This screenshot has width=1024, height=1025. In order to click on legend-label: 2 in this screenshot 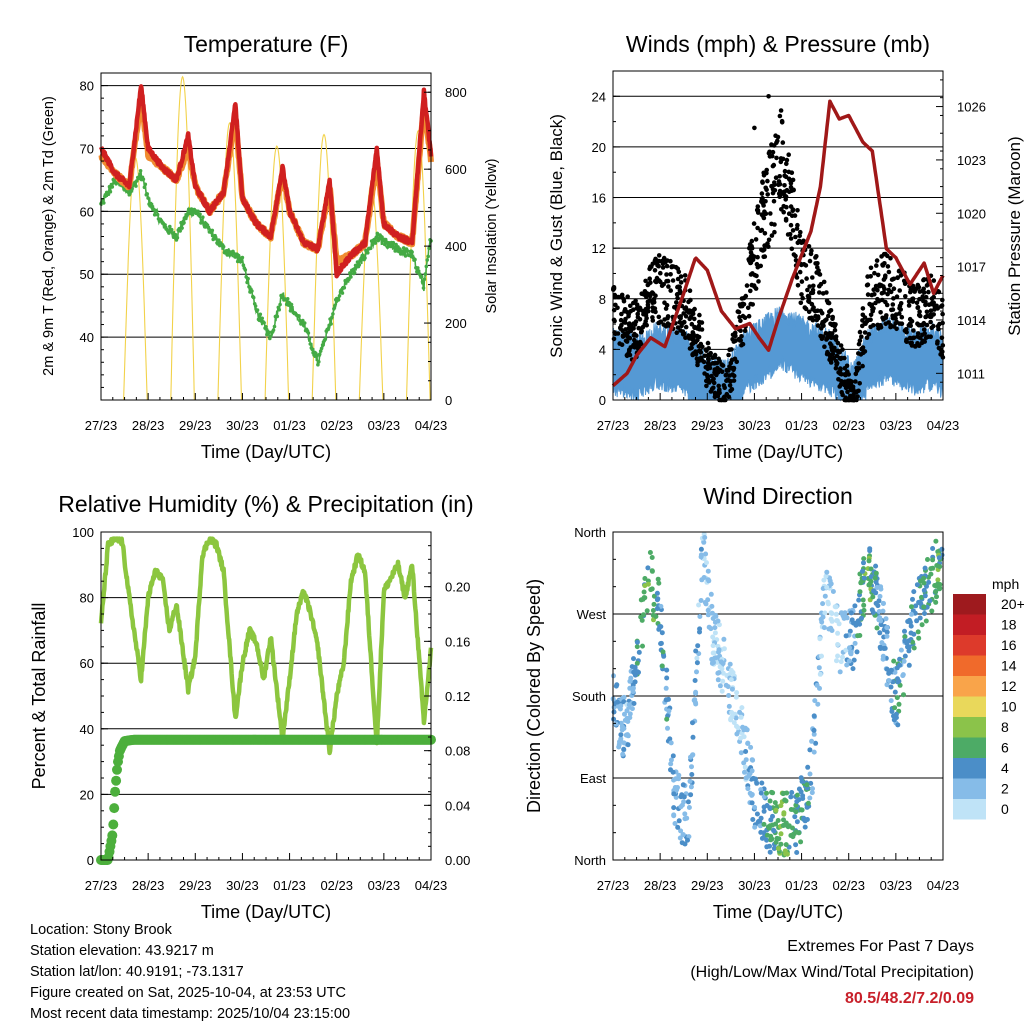, I will do `click(1005, 789)`.